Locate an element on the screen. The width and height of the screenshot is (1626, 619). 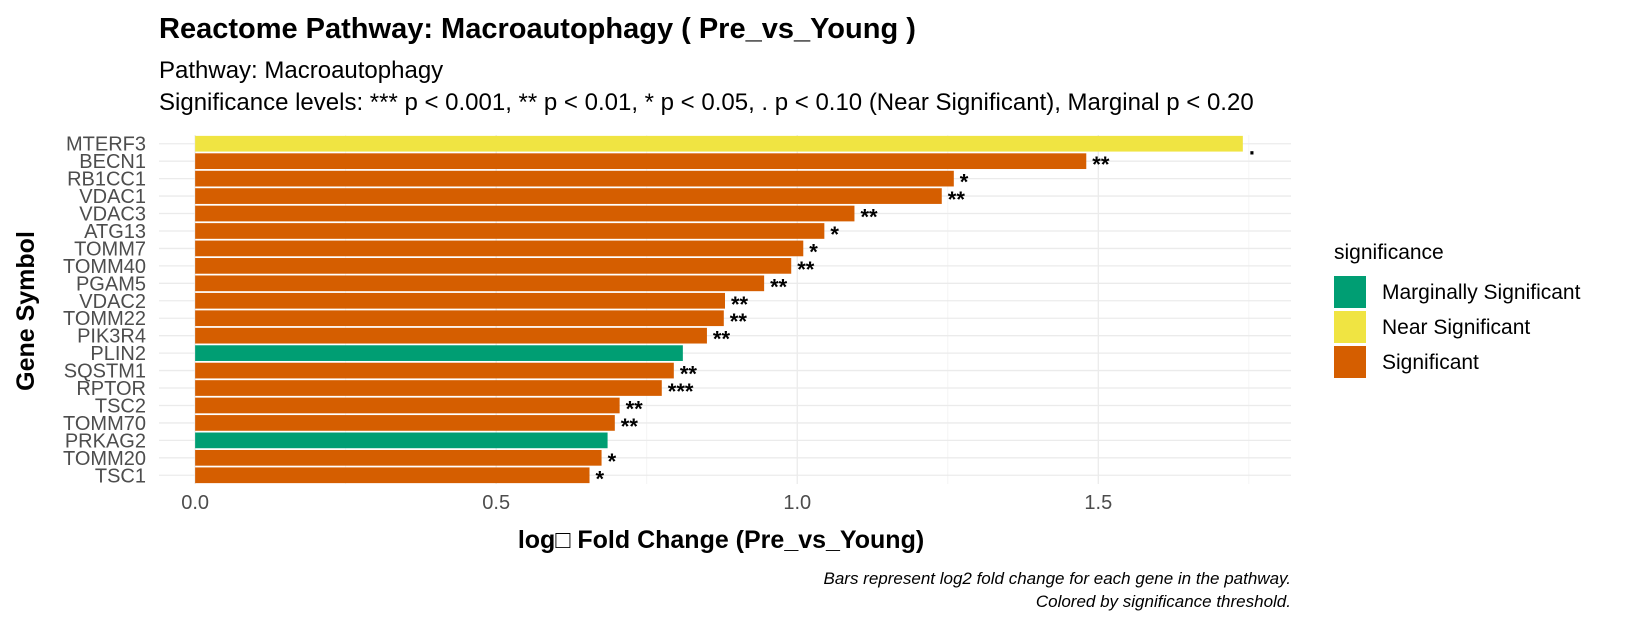
y-tick-label-vdac3: VDAC3 is located at coordinates (112, 215).